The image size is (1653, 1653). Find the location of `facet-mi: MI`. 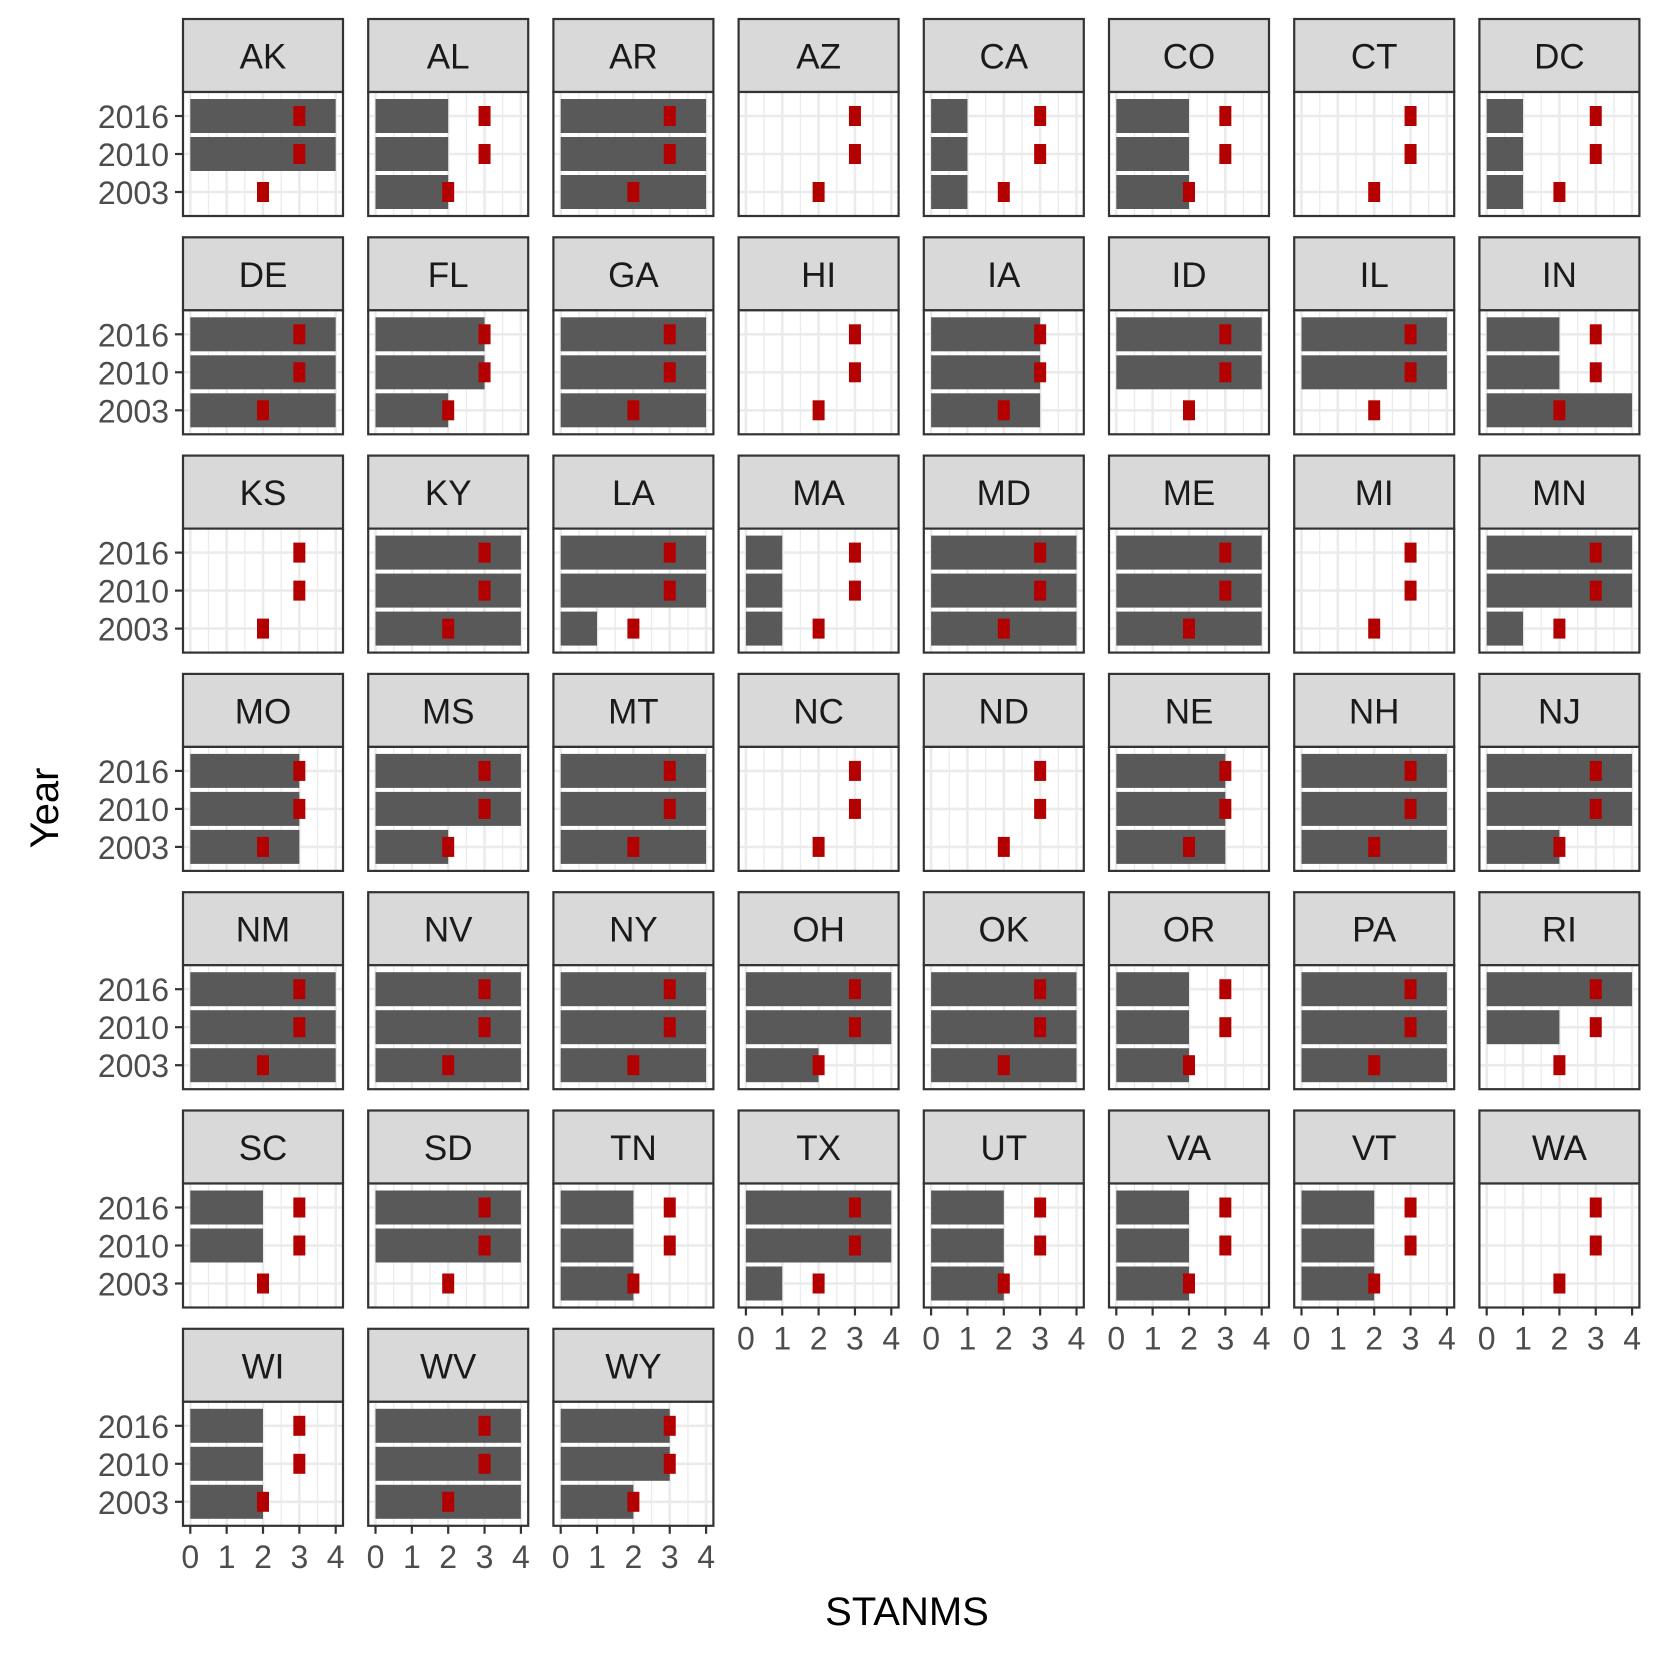

facet-mi: MI is located at coordinates (1374, 554).